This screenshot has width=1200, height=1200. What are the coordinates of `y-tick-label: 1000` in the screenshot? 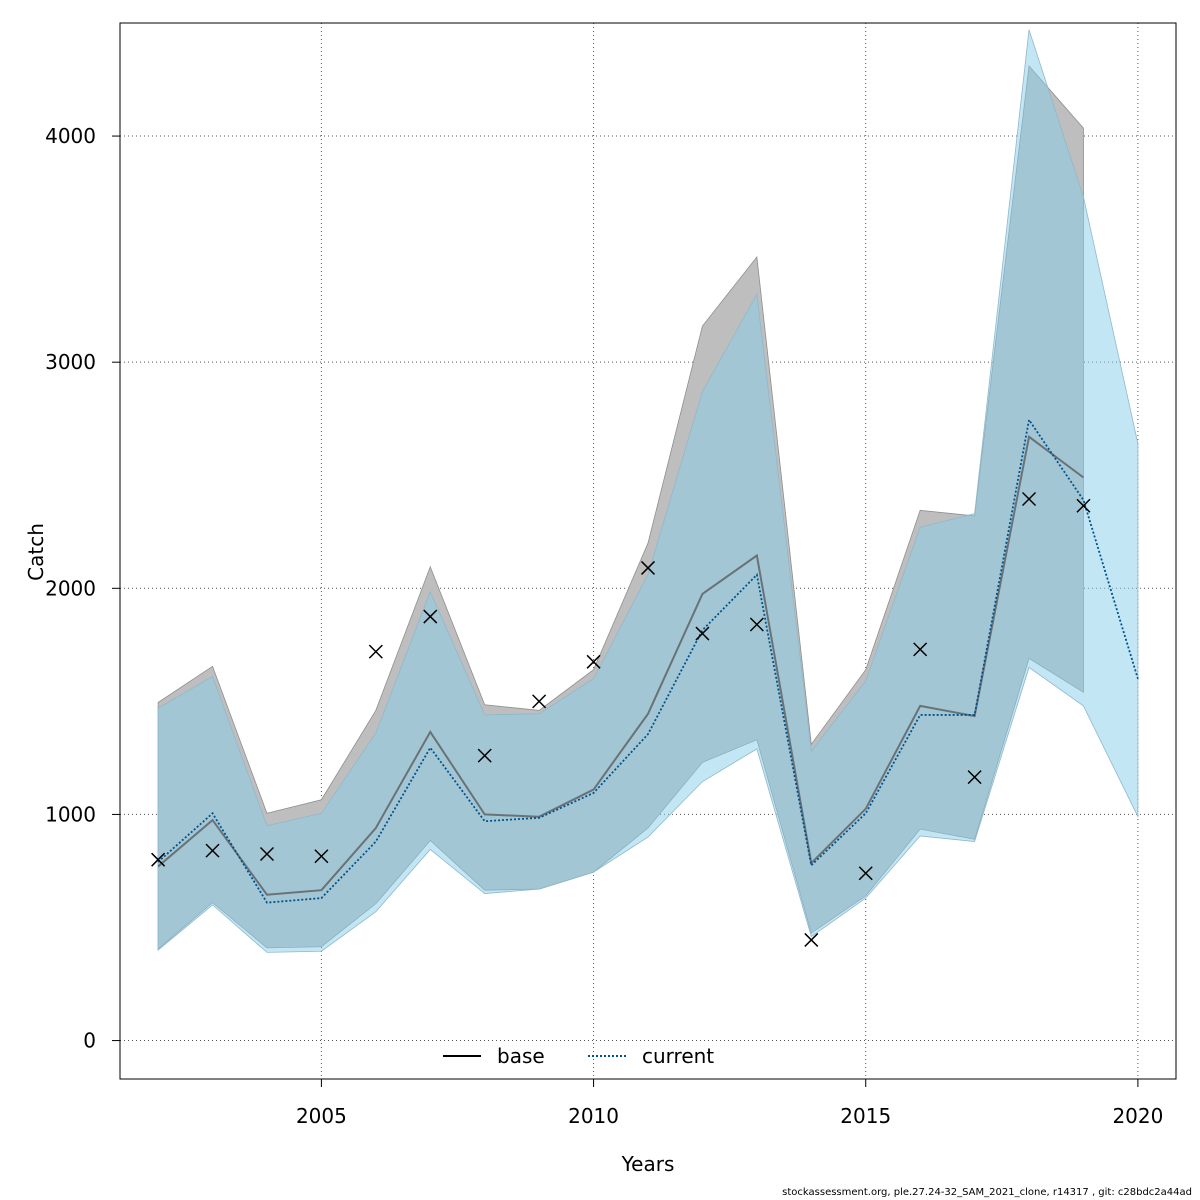 It's located at (70, 814).